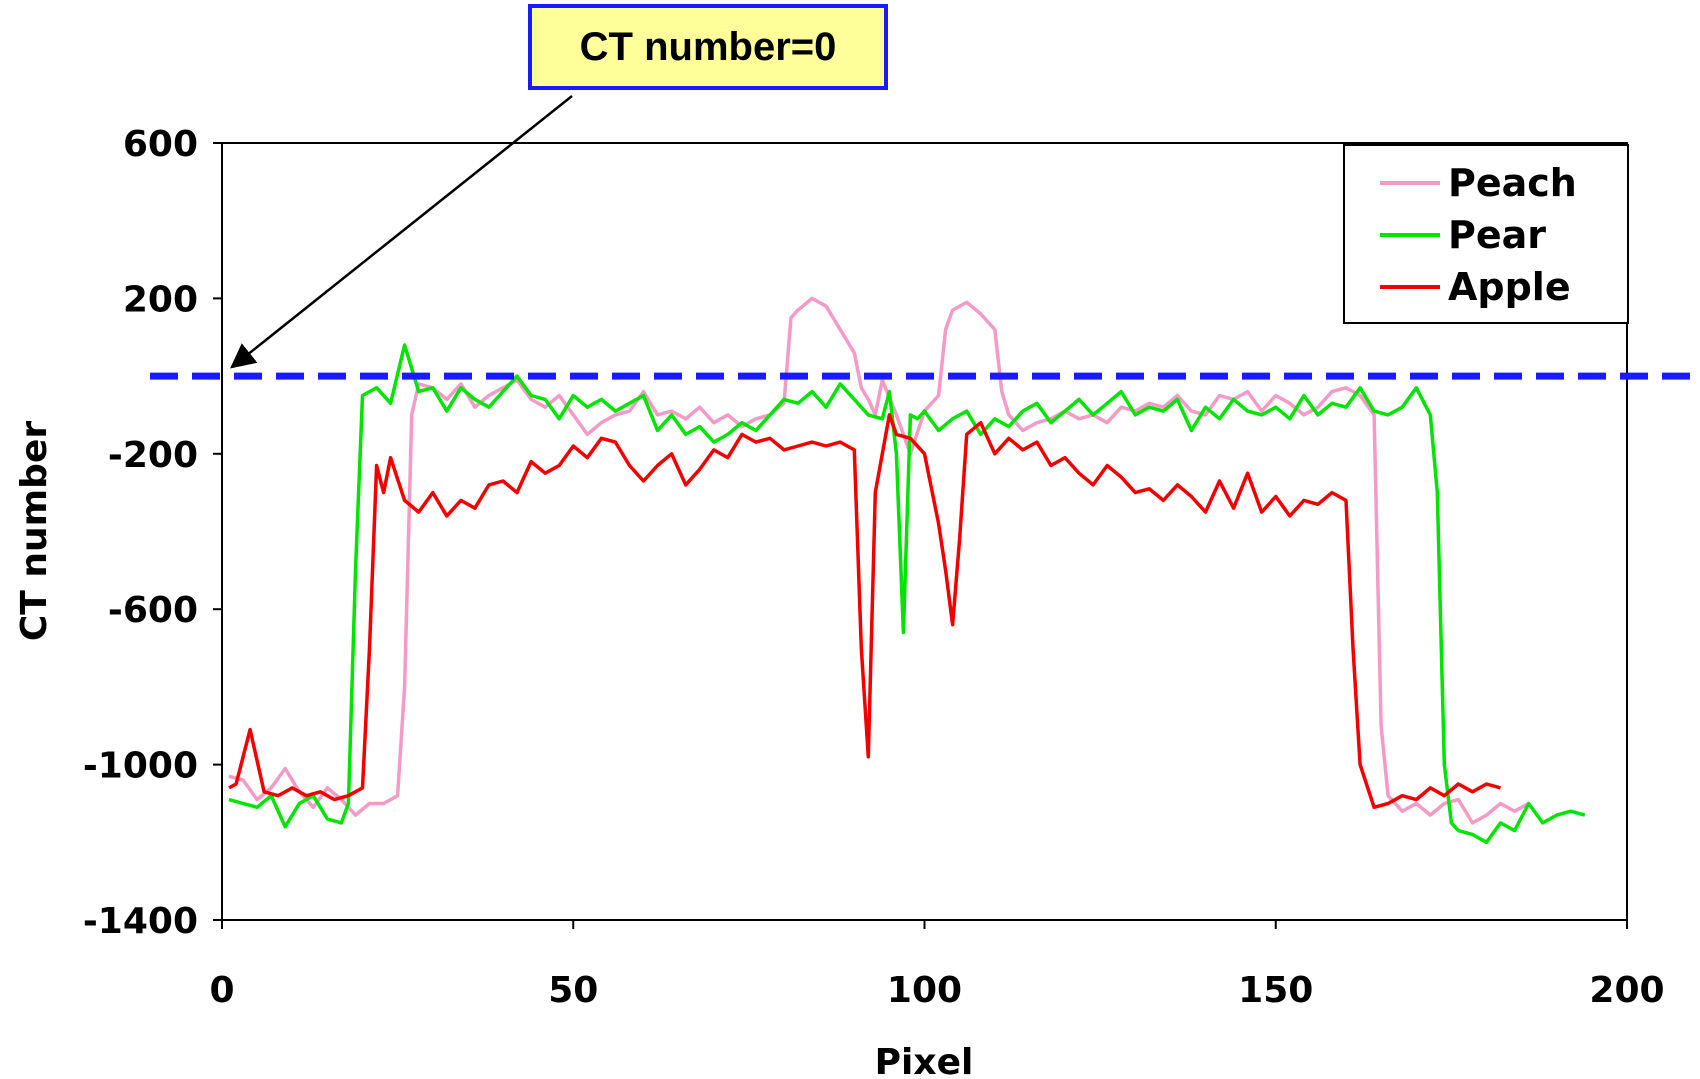 This screenshot has height=1079, width=1700. I want to click on legend: Peach Pear Apple, so click(1486, 234).